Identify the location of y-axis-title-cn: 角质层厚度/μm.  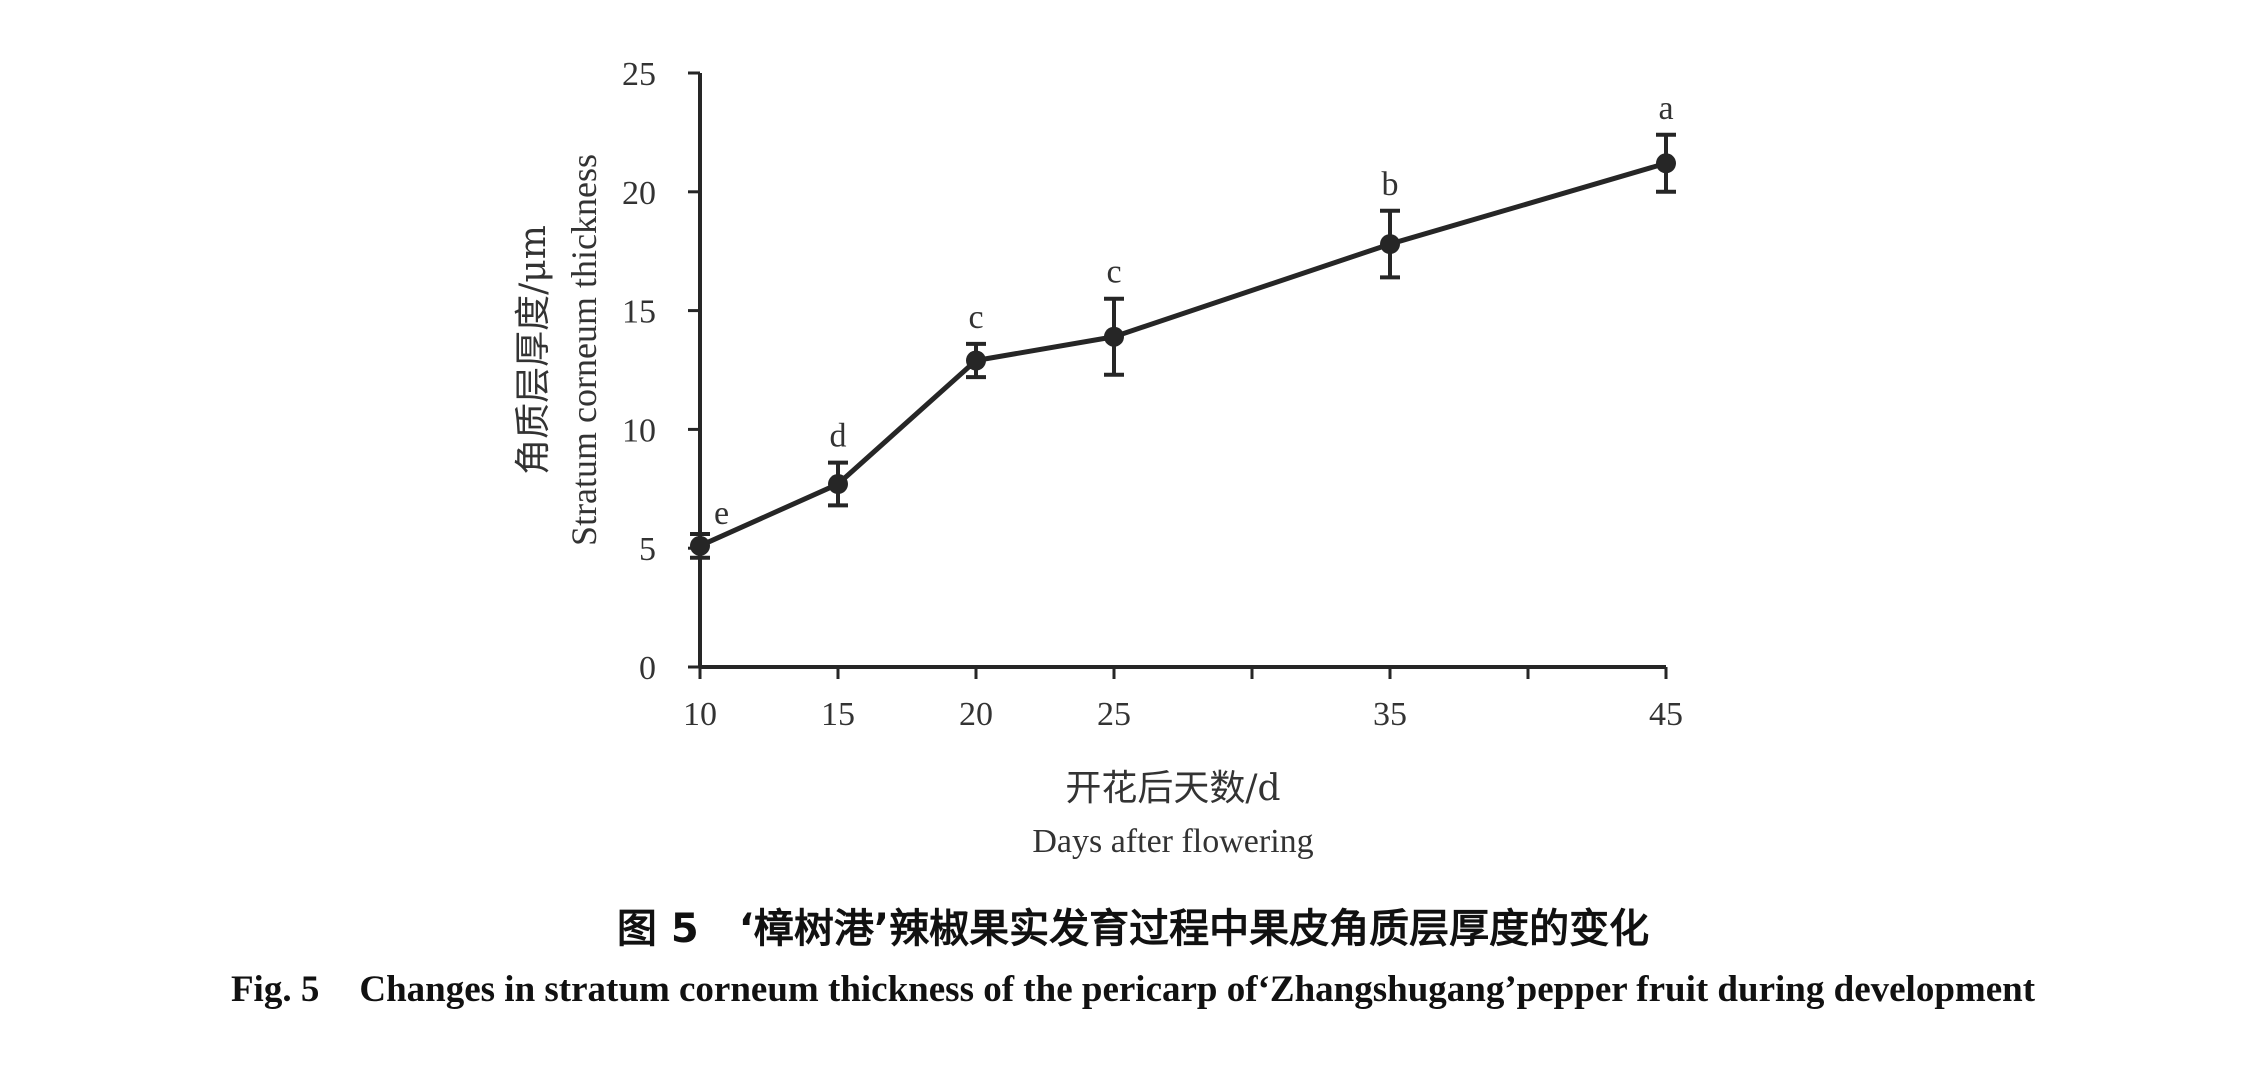
(533, 350).